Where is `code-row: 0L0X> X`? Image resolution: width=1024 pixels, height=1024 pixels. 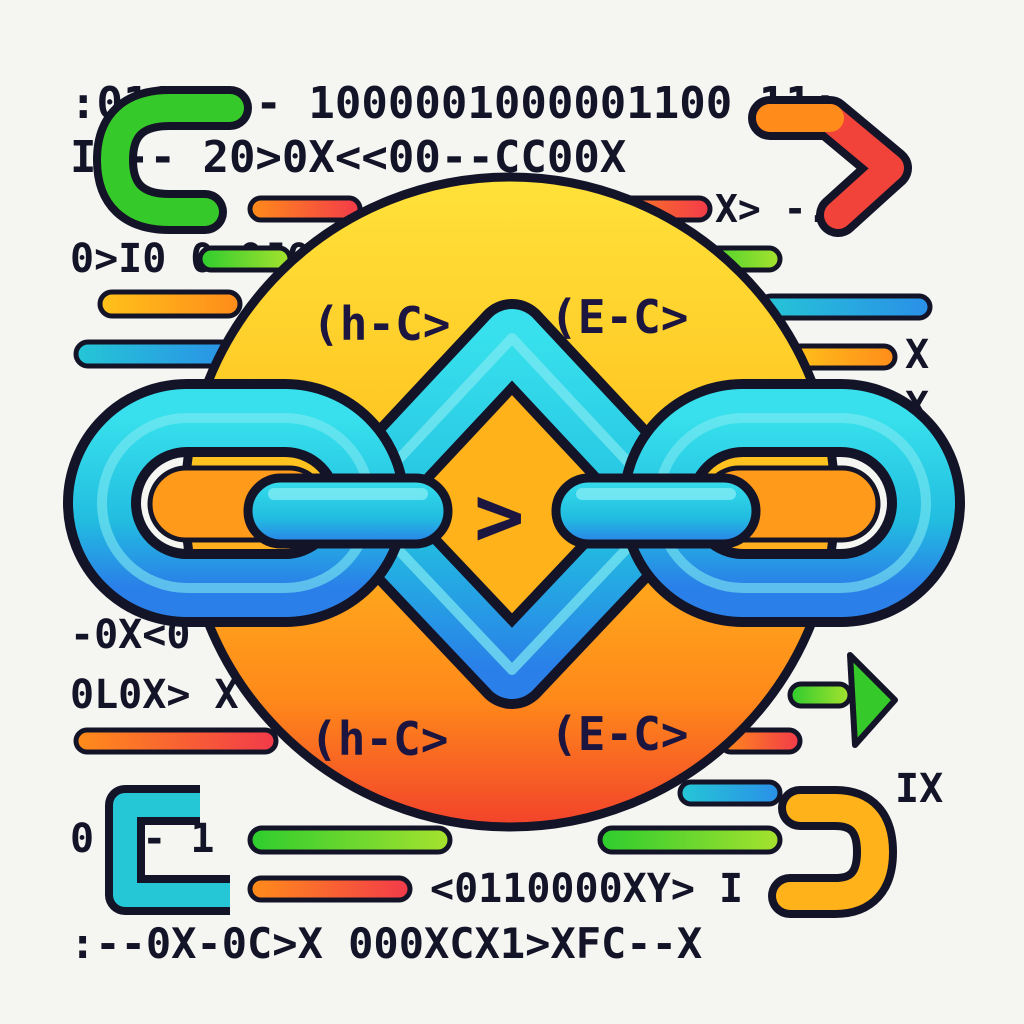 code-row: 0L0X> X is located at coordinates (154, 695).